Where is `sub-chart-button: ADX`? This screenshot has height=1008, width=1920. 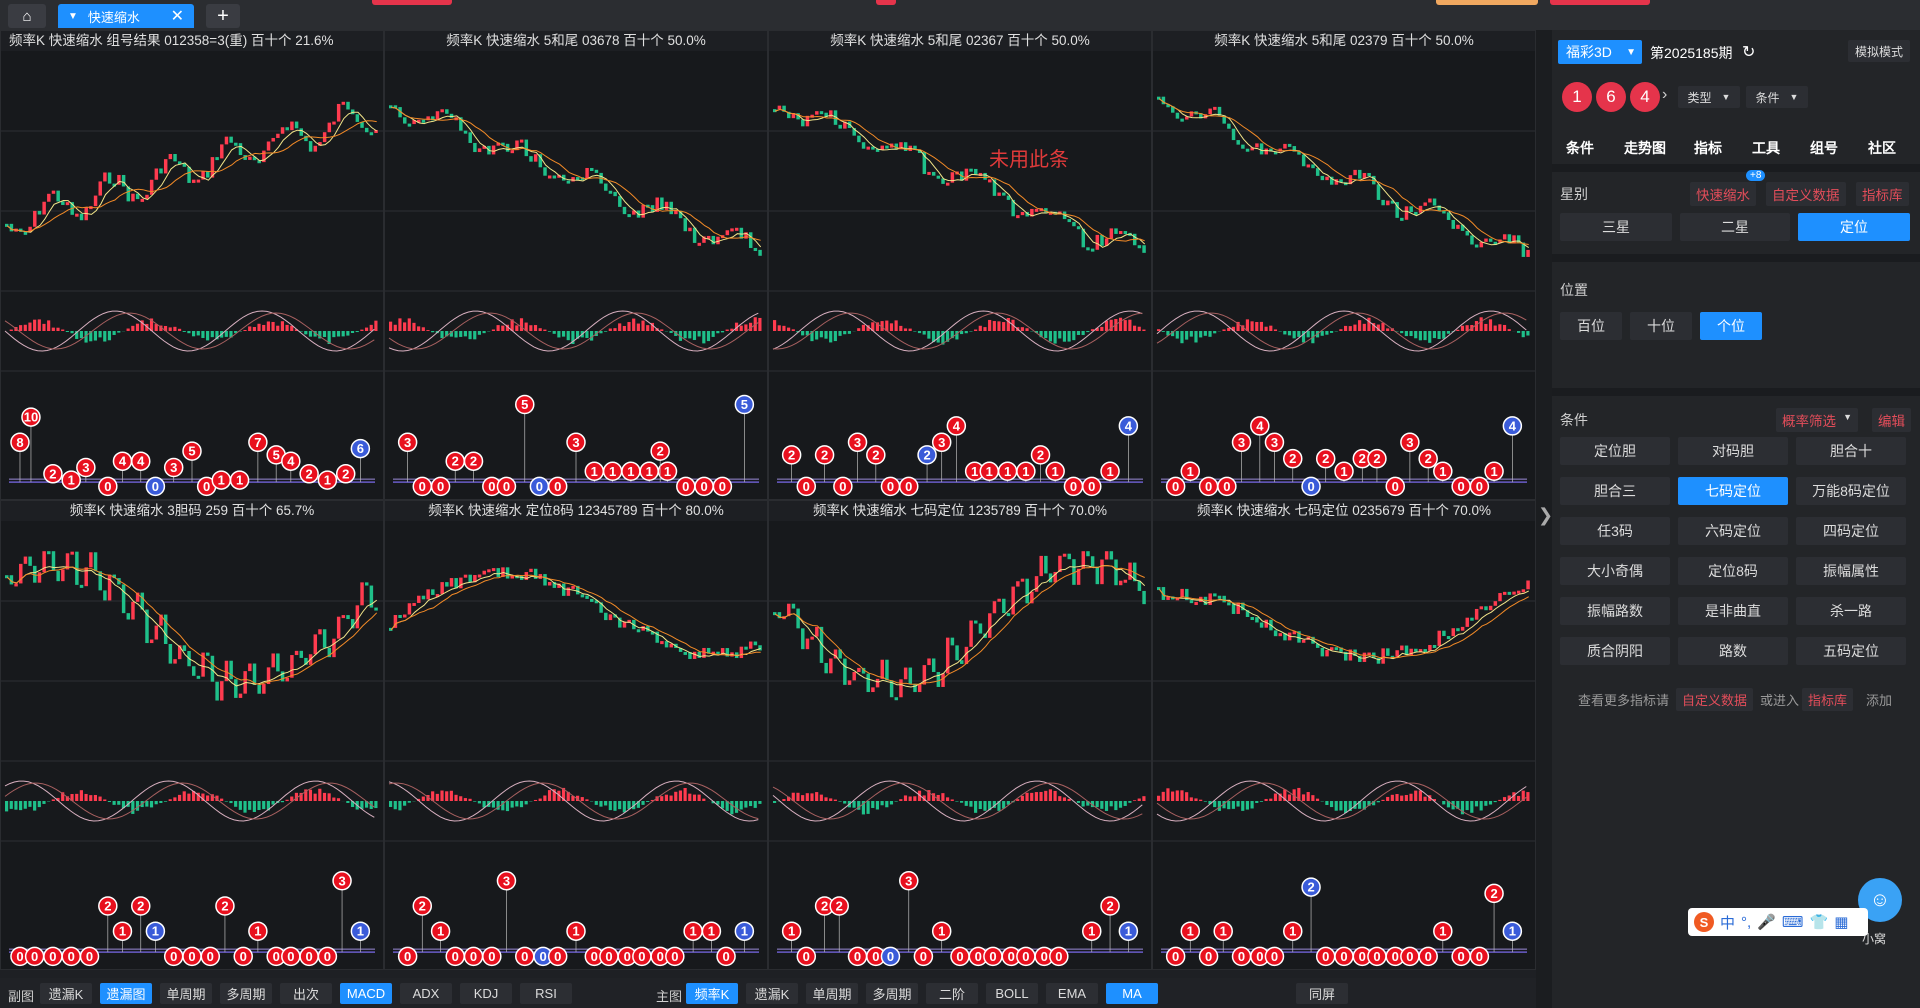 sub-chart-button: ADX is located at coordinates (426, 993).